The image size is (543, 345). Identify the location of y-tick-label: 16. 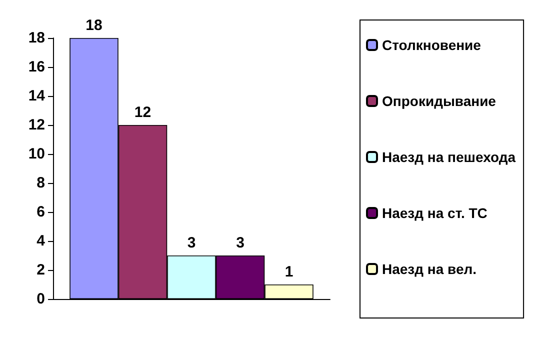
(36, 67).